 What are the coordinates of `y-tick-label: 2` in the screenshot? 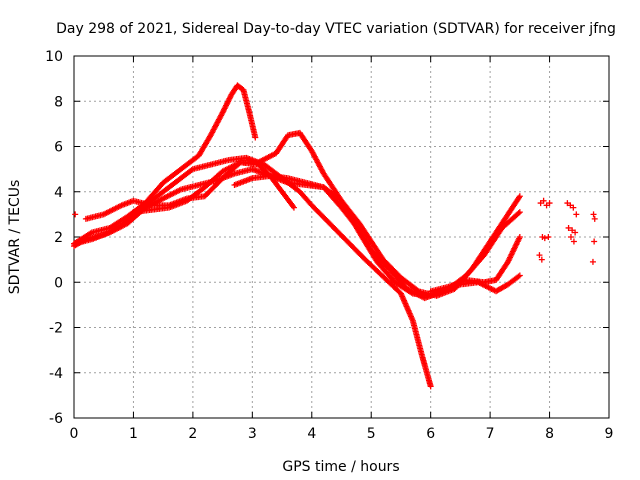 It's located at (58, 238).